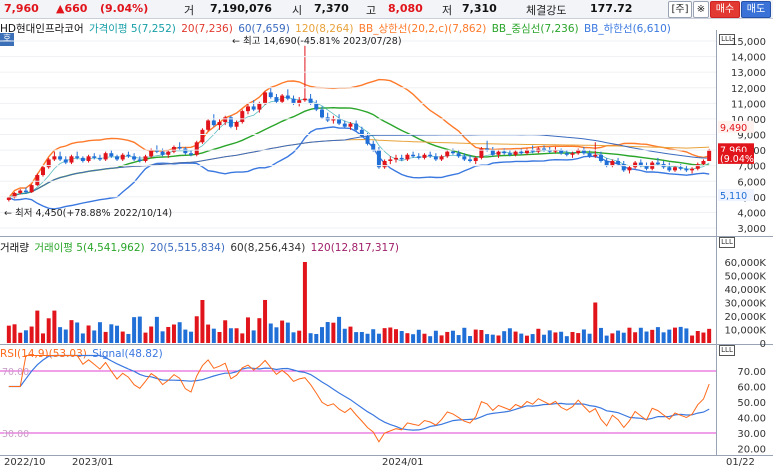  What do you see at coordinates (264, 29) in the screenshot?
I see `legend-ma60: 60(7,659)` at bounding box center [264, 29].